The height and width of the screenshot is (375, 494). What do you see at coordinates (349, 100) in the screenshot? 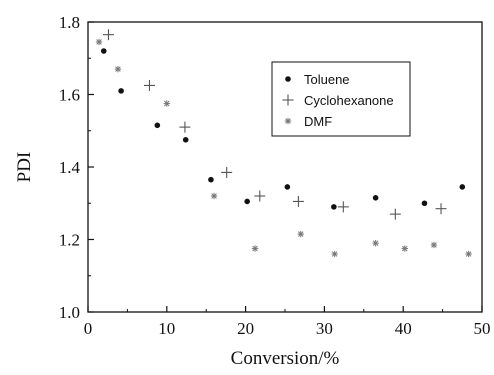
I see `legend-label-cyclohexanone: Cyclohexanone` at bounding box center [349, 100].